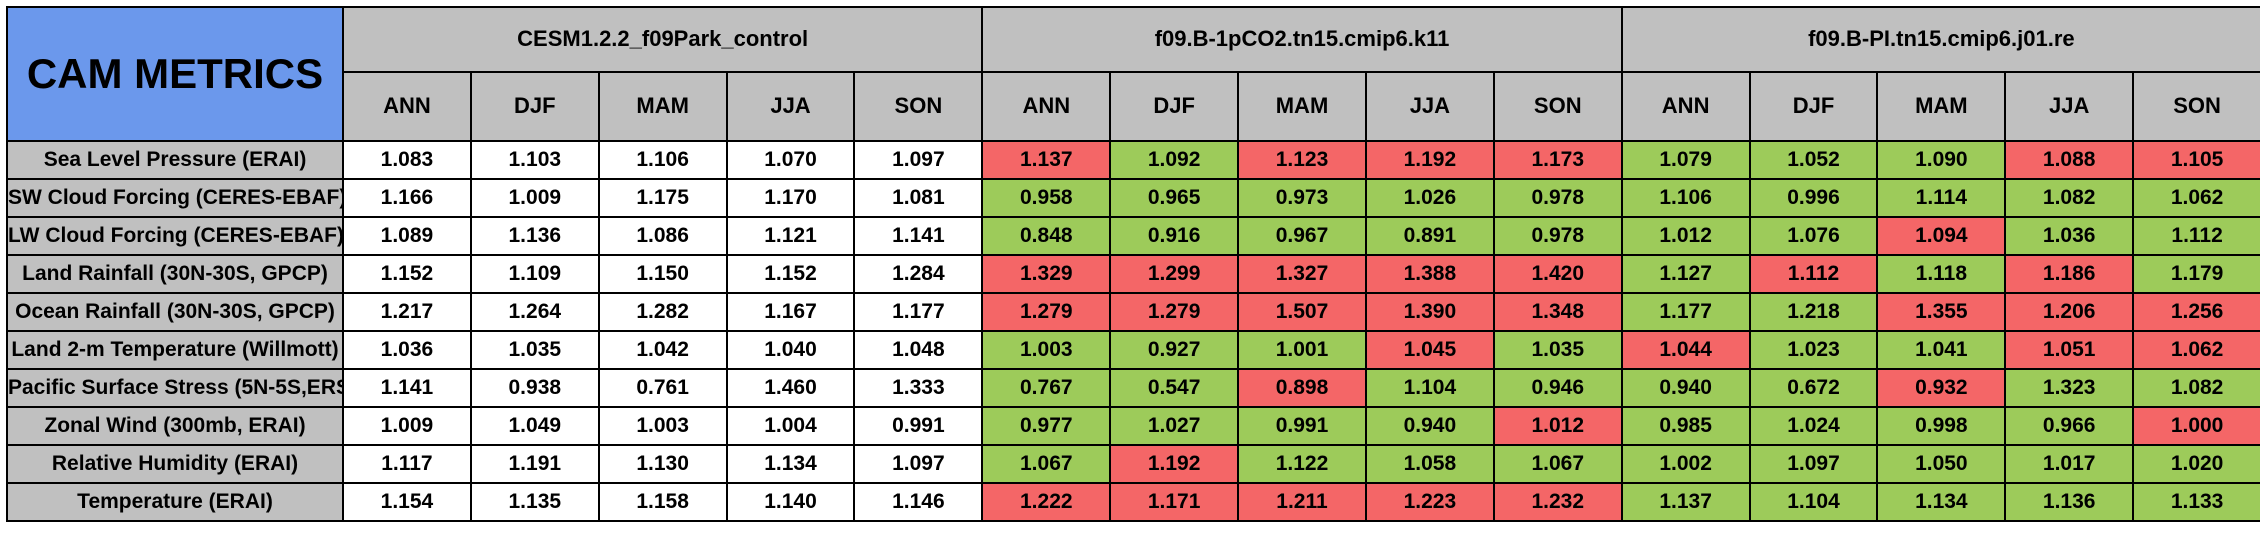 This screenshot has height=551, width=2260. I want to click on metric-cell: 1.127, so click(1685, 274).